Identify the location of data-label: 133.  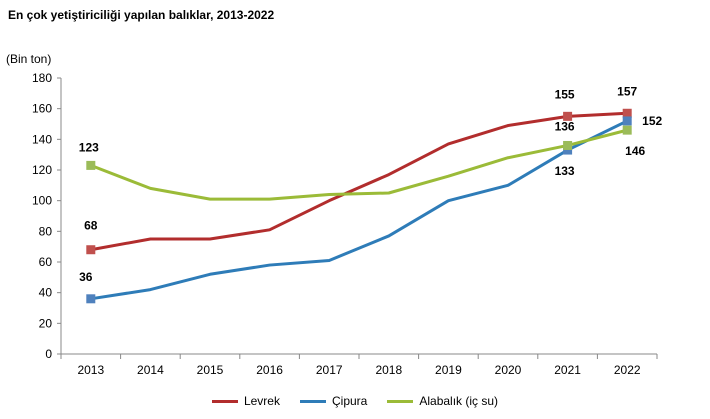
(565, 171).